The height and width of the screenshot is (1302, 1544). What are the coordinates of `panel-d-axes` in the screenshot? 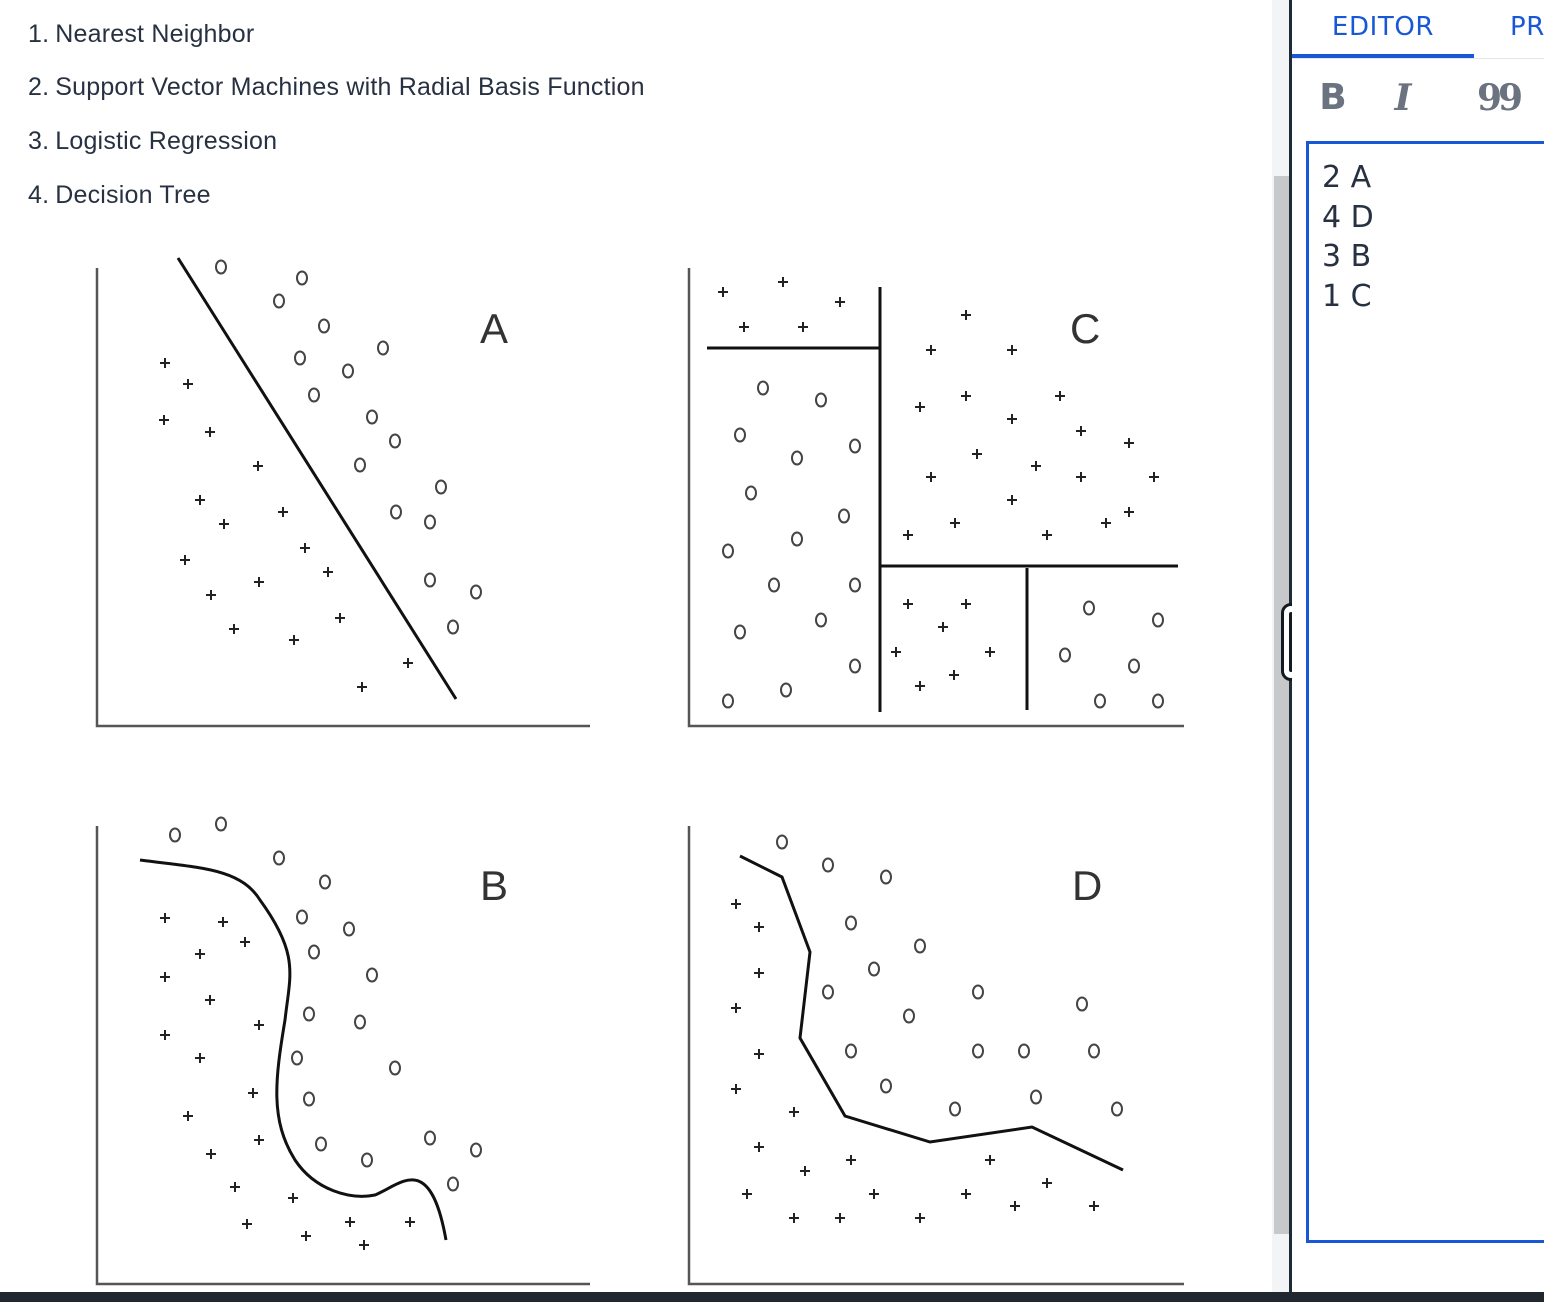 It's located at (935, 1056).